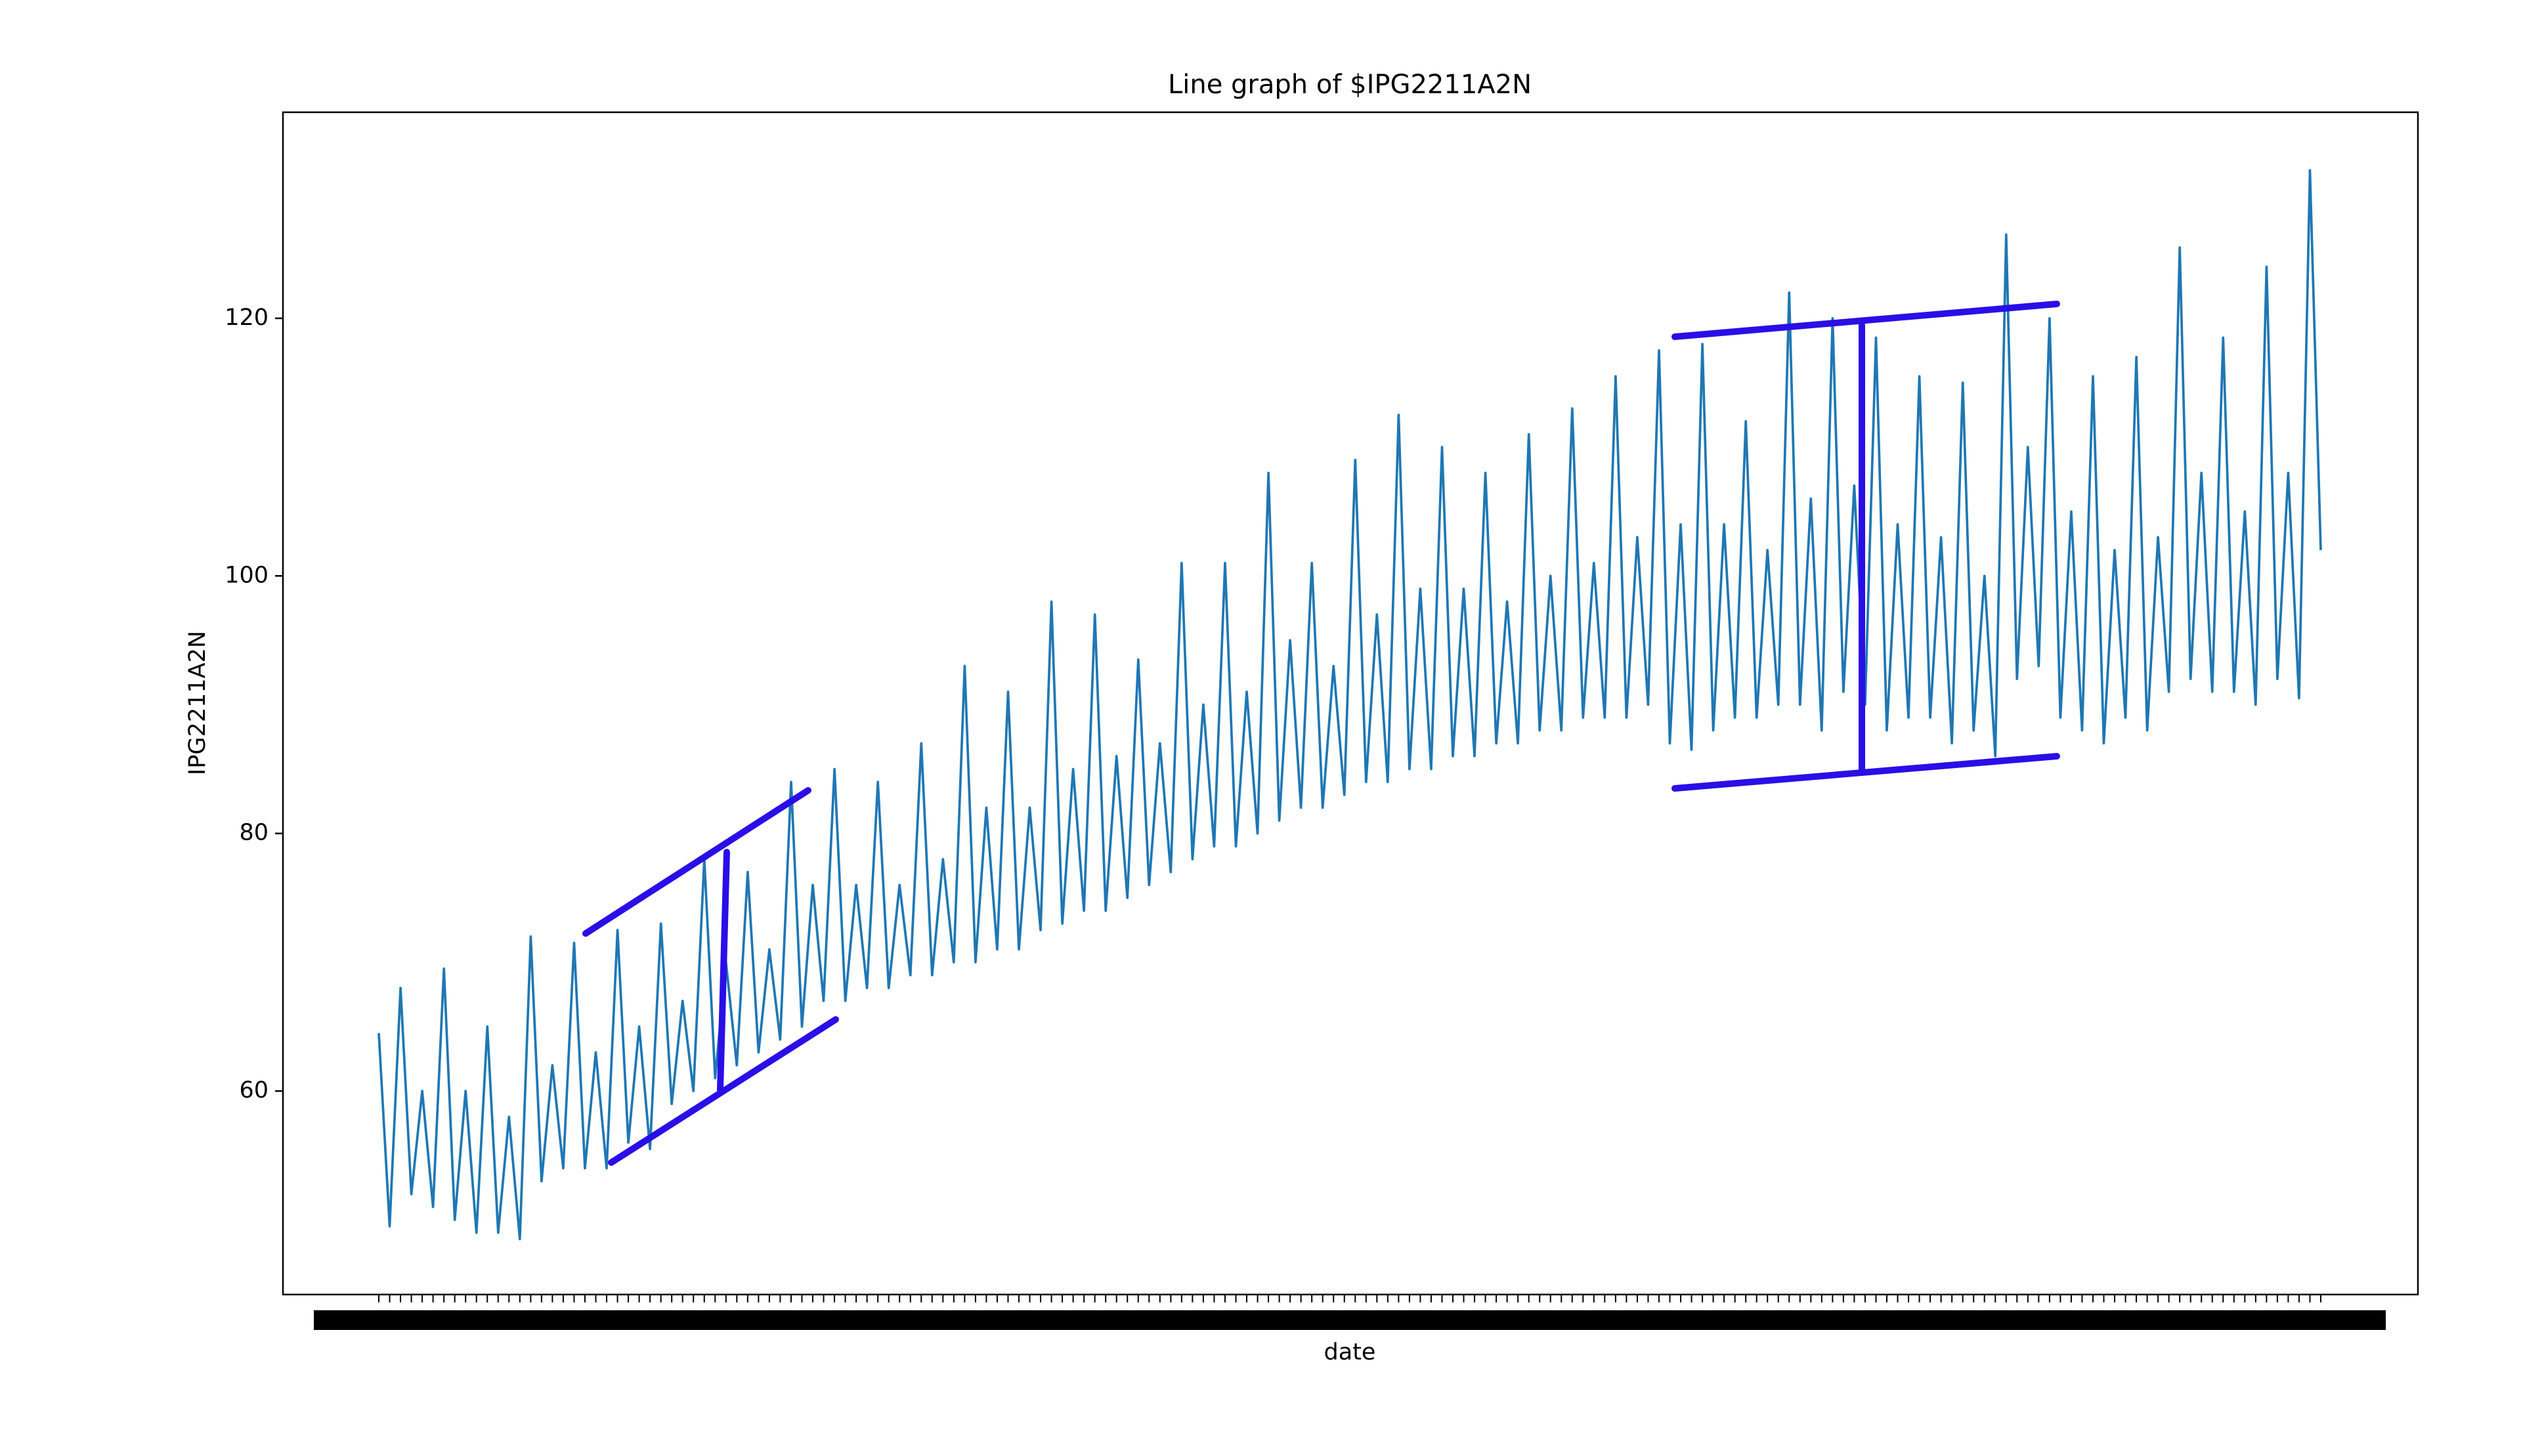 Image resolution: width=2521 pixels, height=1456 pixels. What do you see at coordinates (254, 1090) in the screenshot?
I see `y-tick-label: 60` at bounding box center [254, 1090].